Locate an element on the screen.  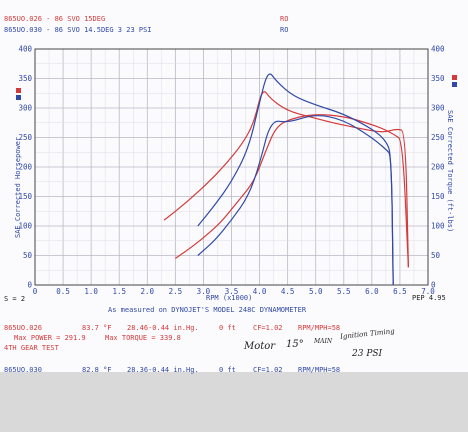
run1-label: 865UO.026 - 86 SVO 15DEG is located at coordinates (55, 19).